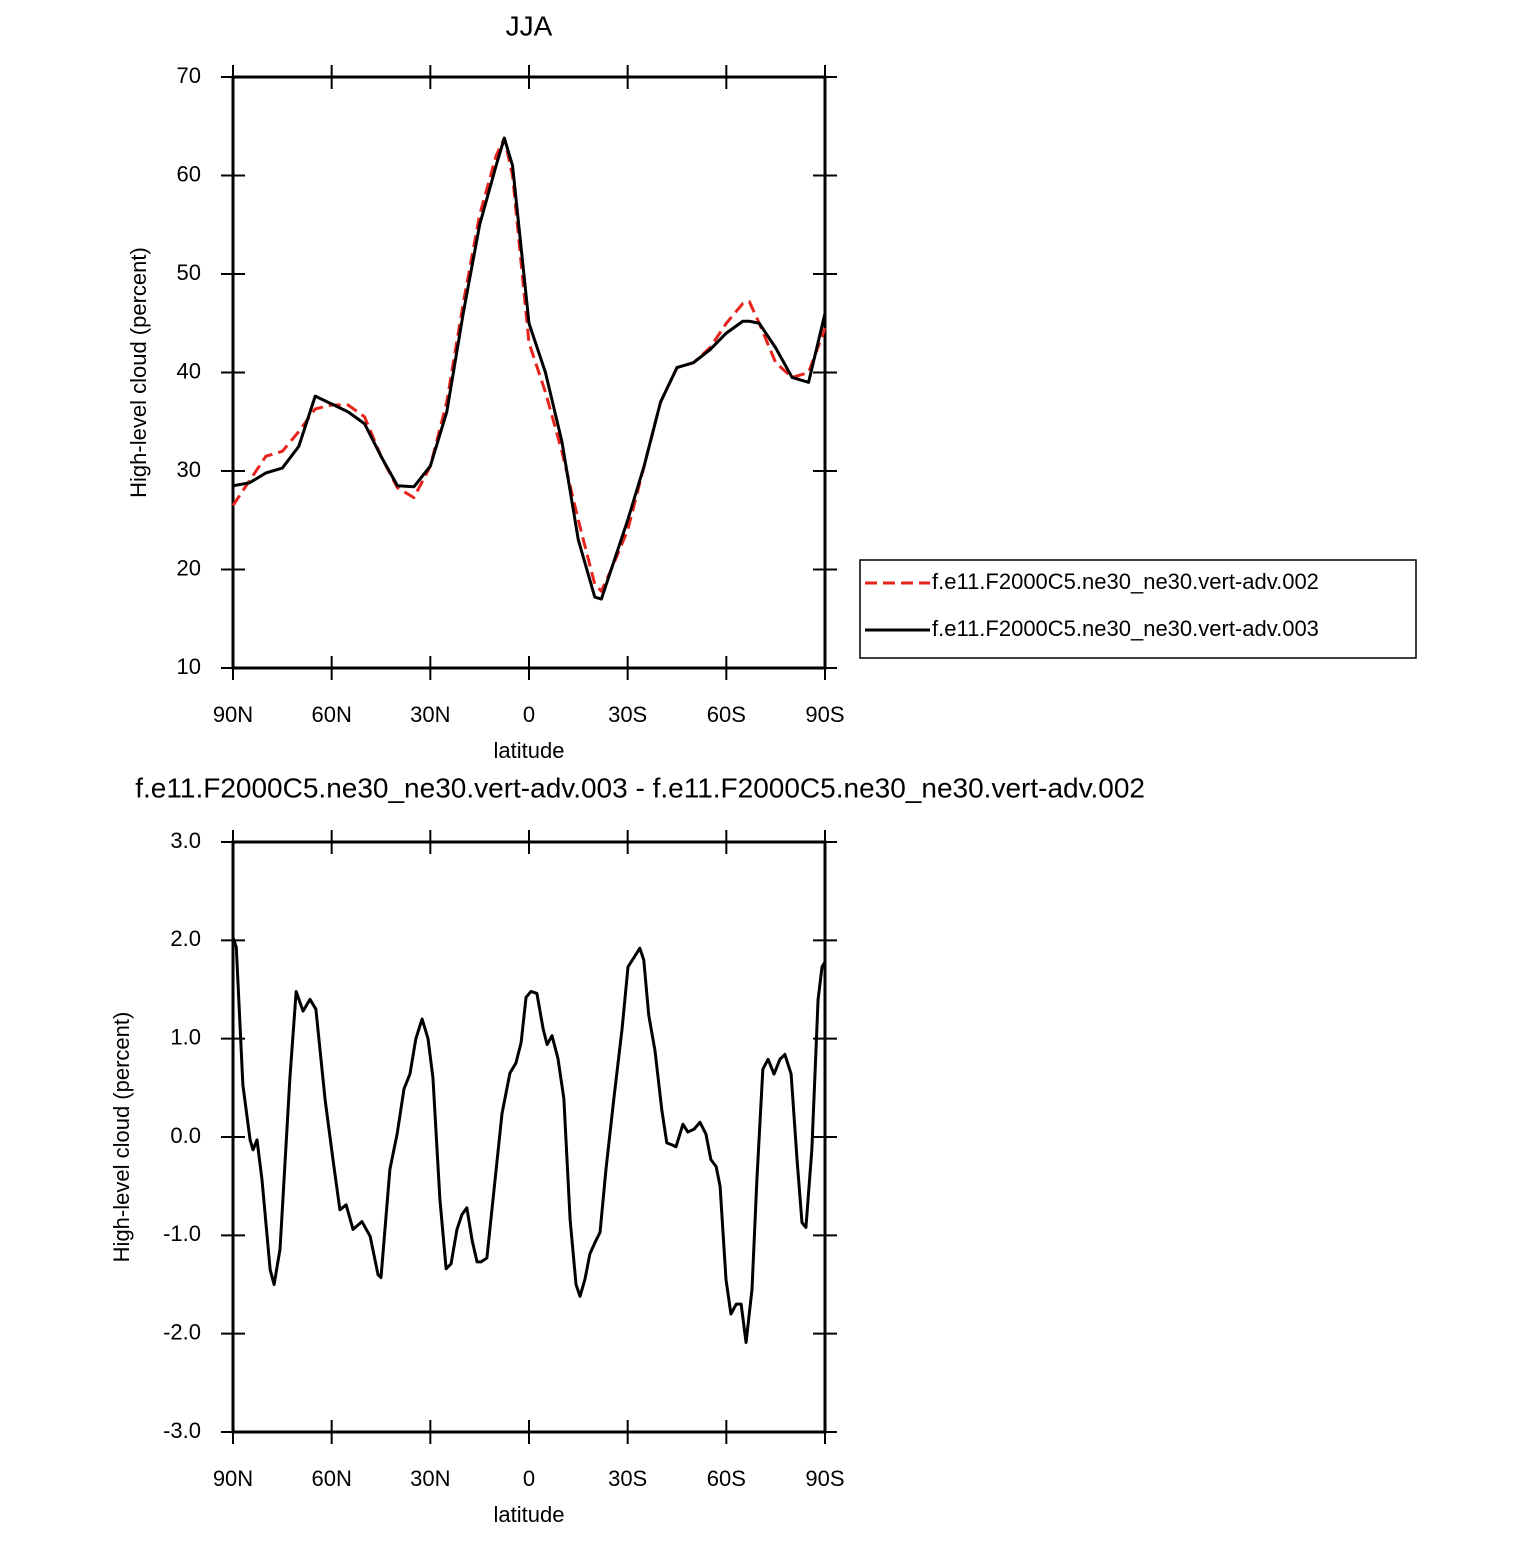  I want to click on legend-label: f.e11.F2000C5.ne30_ne30.vert-adv.002, so click(1125, 581).